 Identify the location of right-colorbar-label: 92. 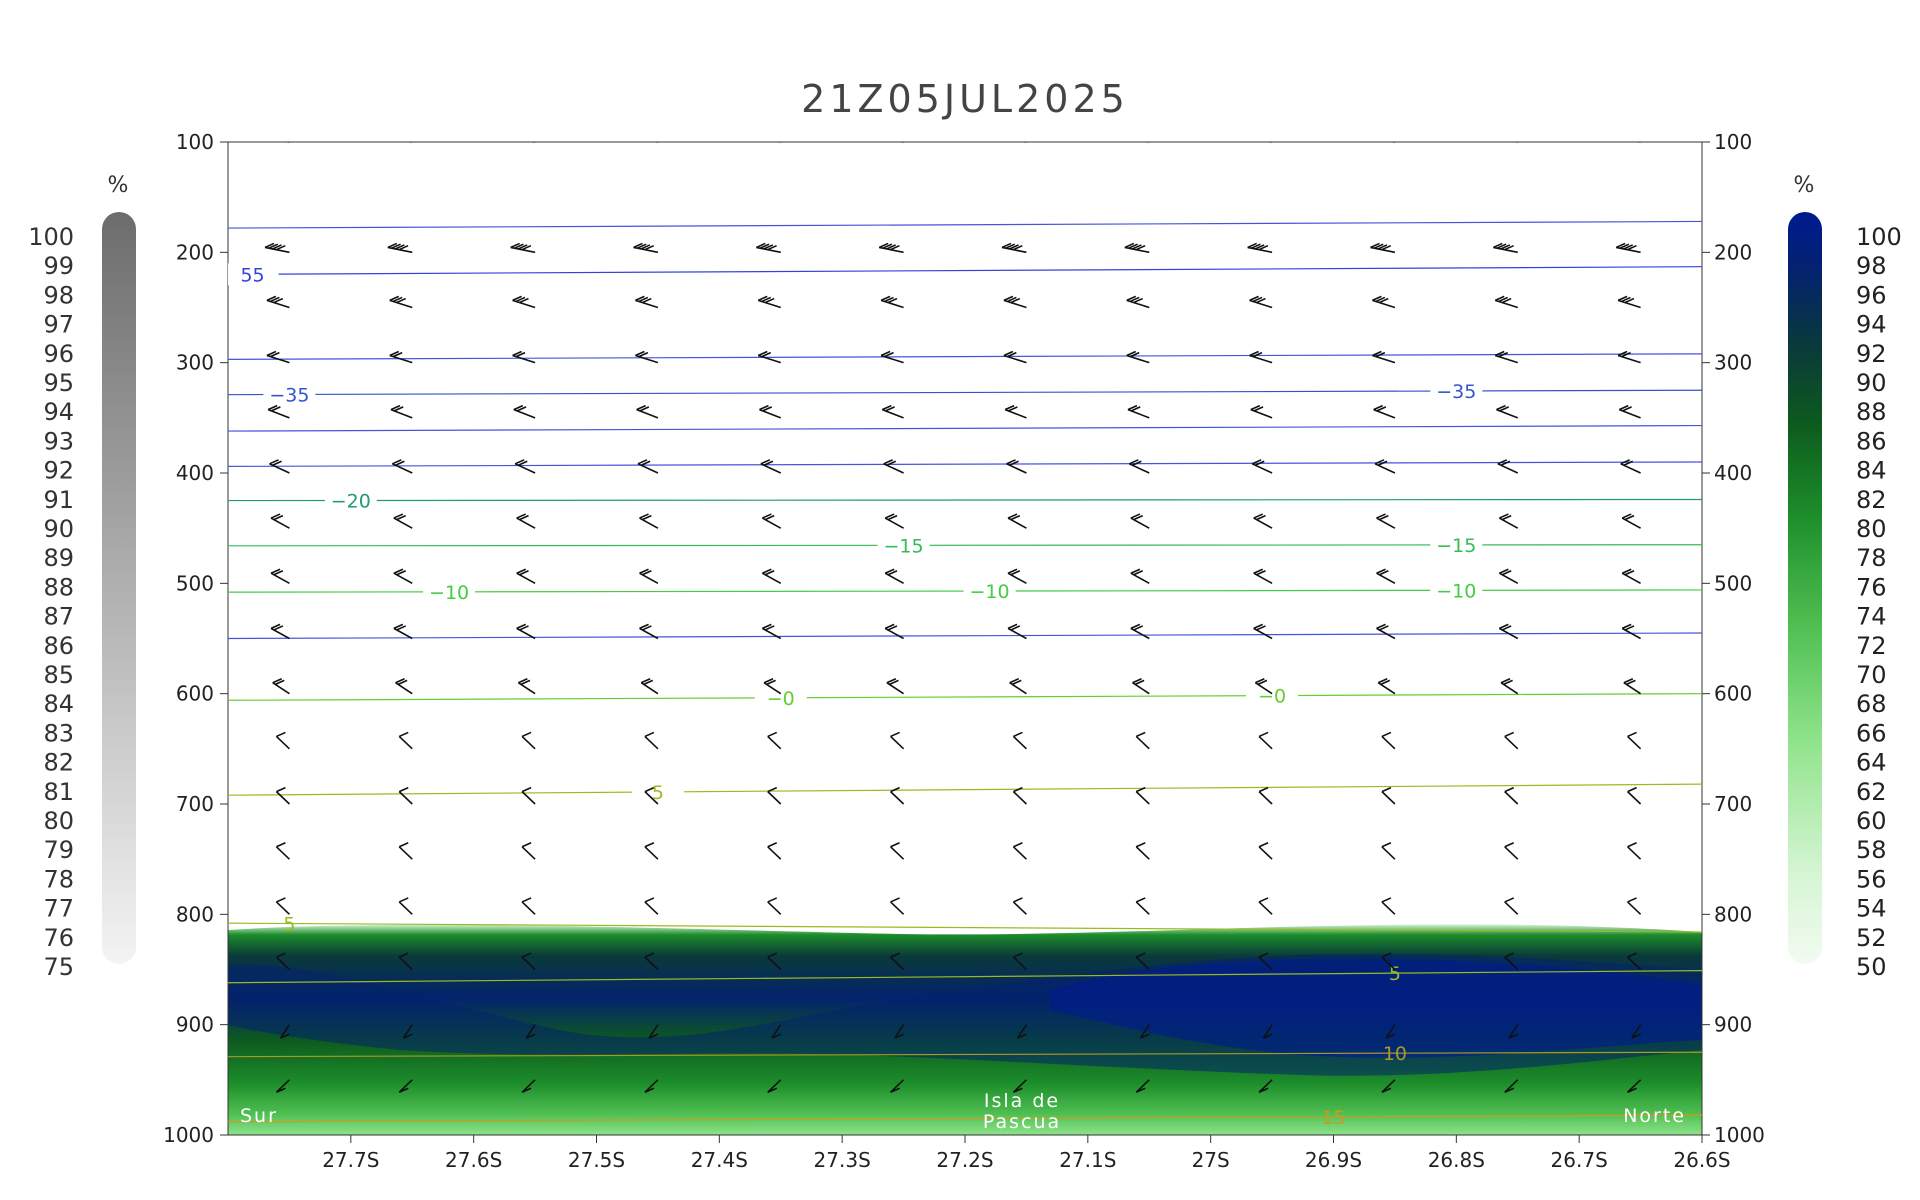
(1871, 354).